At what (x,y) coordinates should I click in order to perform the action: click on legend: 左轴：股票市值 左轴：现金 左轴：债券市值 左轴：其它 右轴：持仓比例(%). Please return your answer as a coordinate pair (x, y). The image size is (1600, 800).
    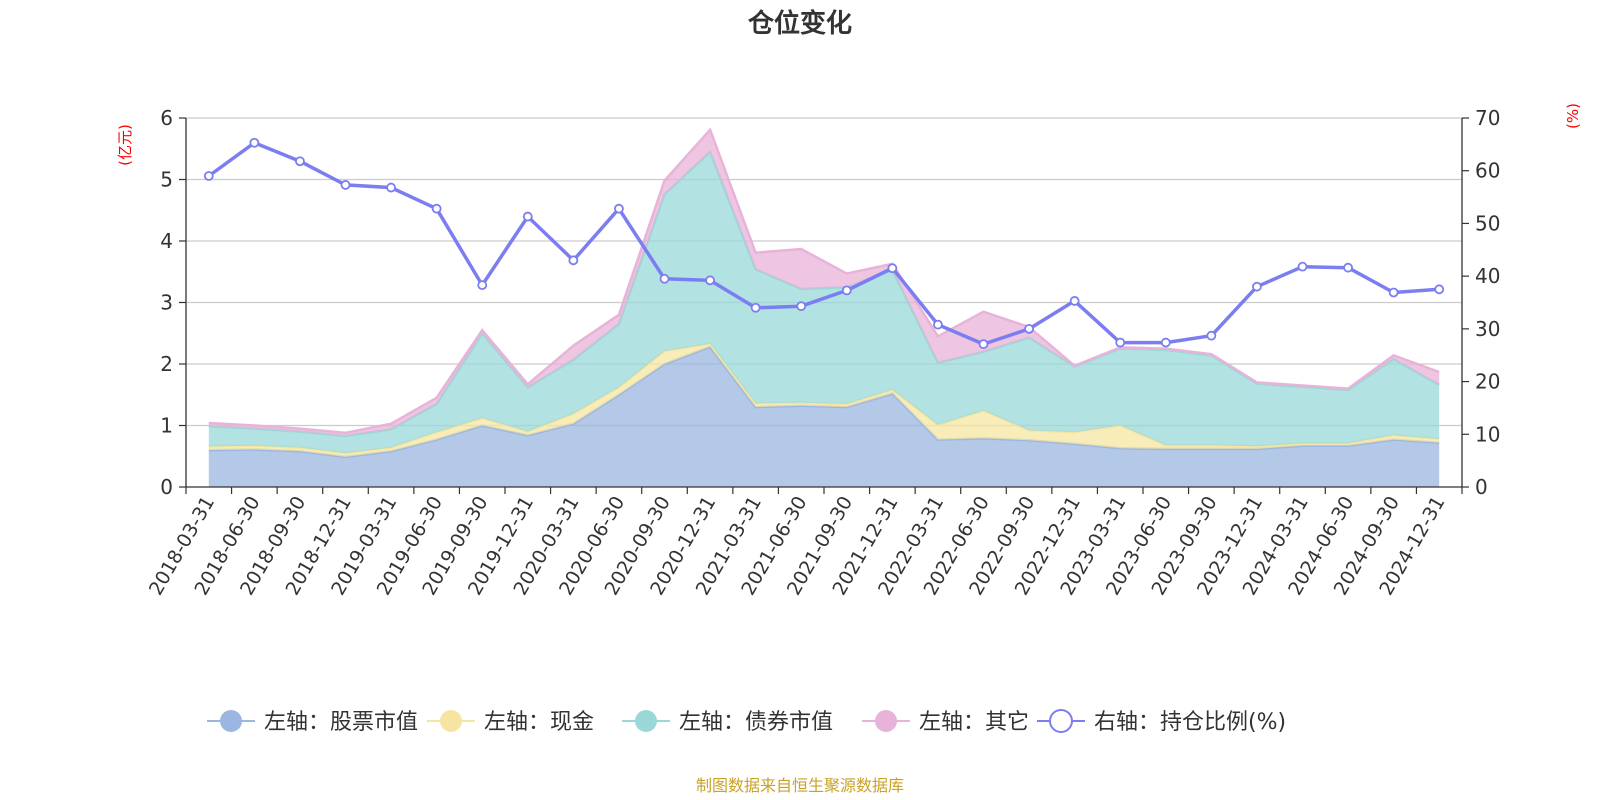
    Looking at the image, I should click on (746, 722).